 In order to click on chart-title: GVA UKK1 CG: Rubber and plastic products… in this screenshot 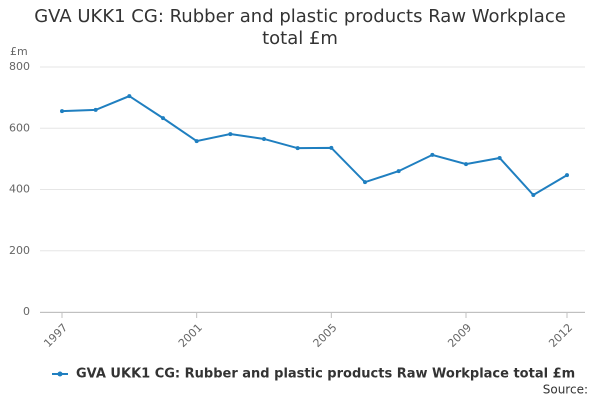, I will do `click(300, 27)`.